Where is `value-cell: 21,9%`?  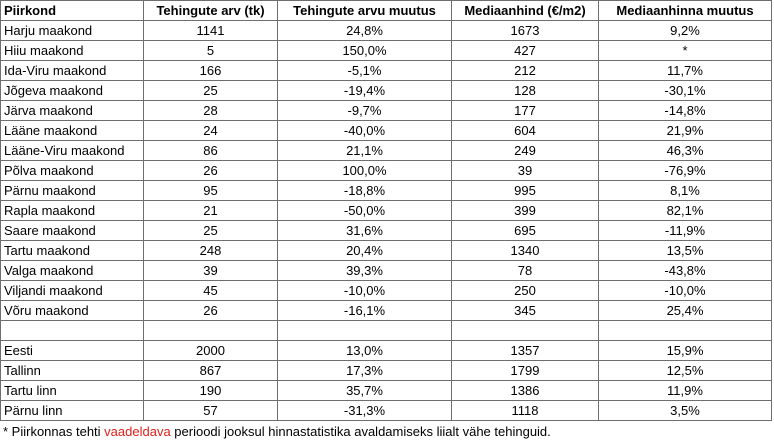 value-cell: 21,9% is located at coordinates (685, 130).